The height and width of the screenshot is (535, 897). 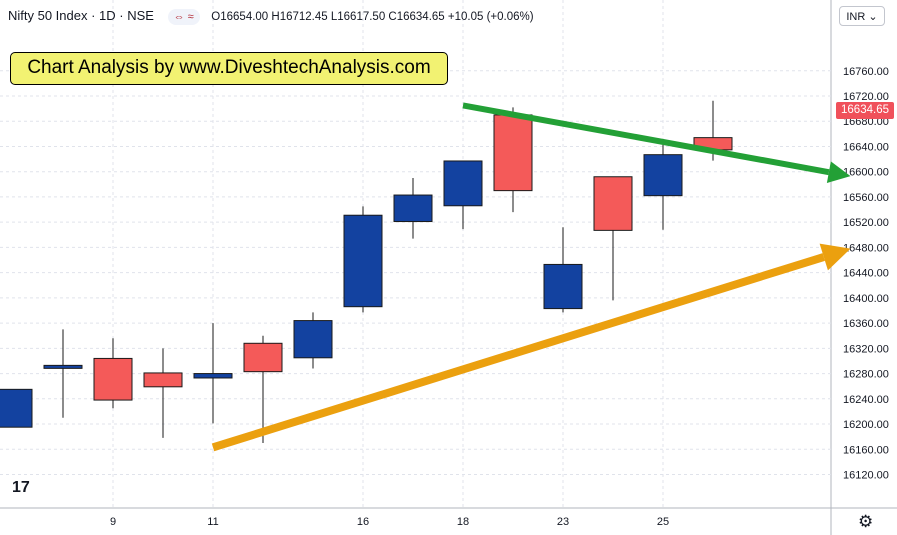 What do you see at coordinates (866, 248) in the screenshot?
I see `y-tick-label: 16480.00` at bounding box center [866, 248].